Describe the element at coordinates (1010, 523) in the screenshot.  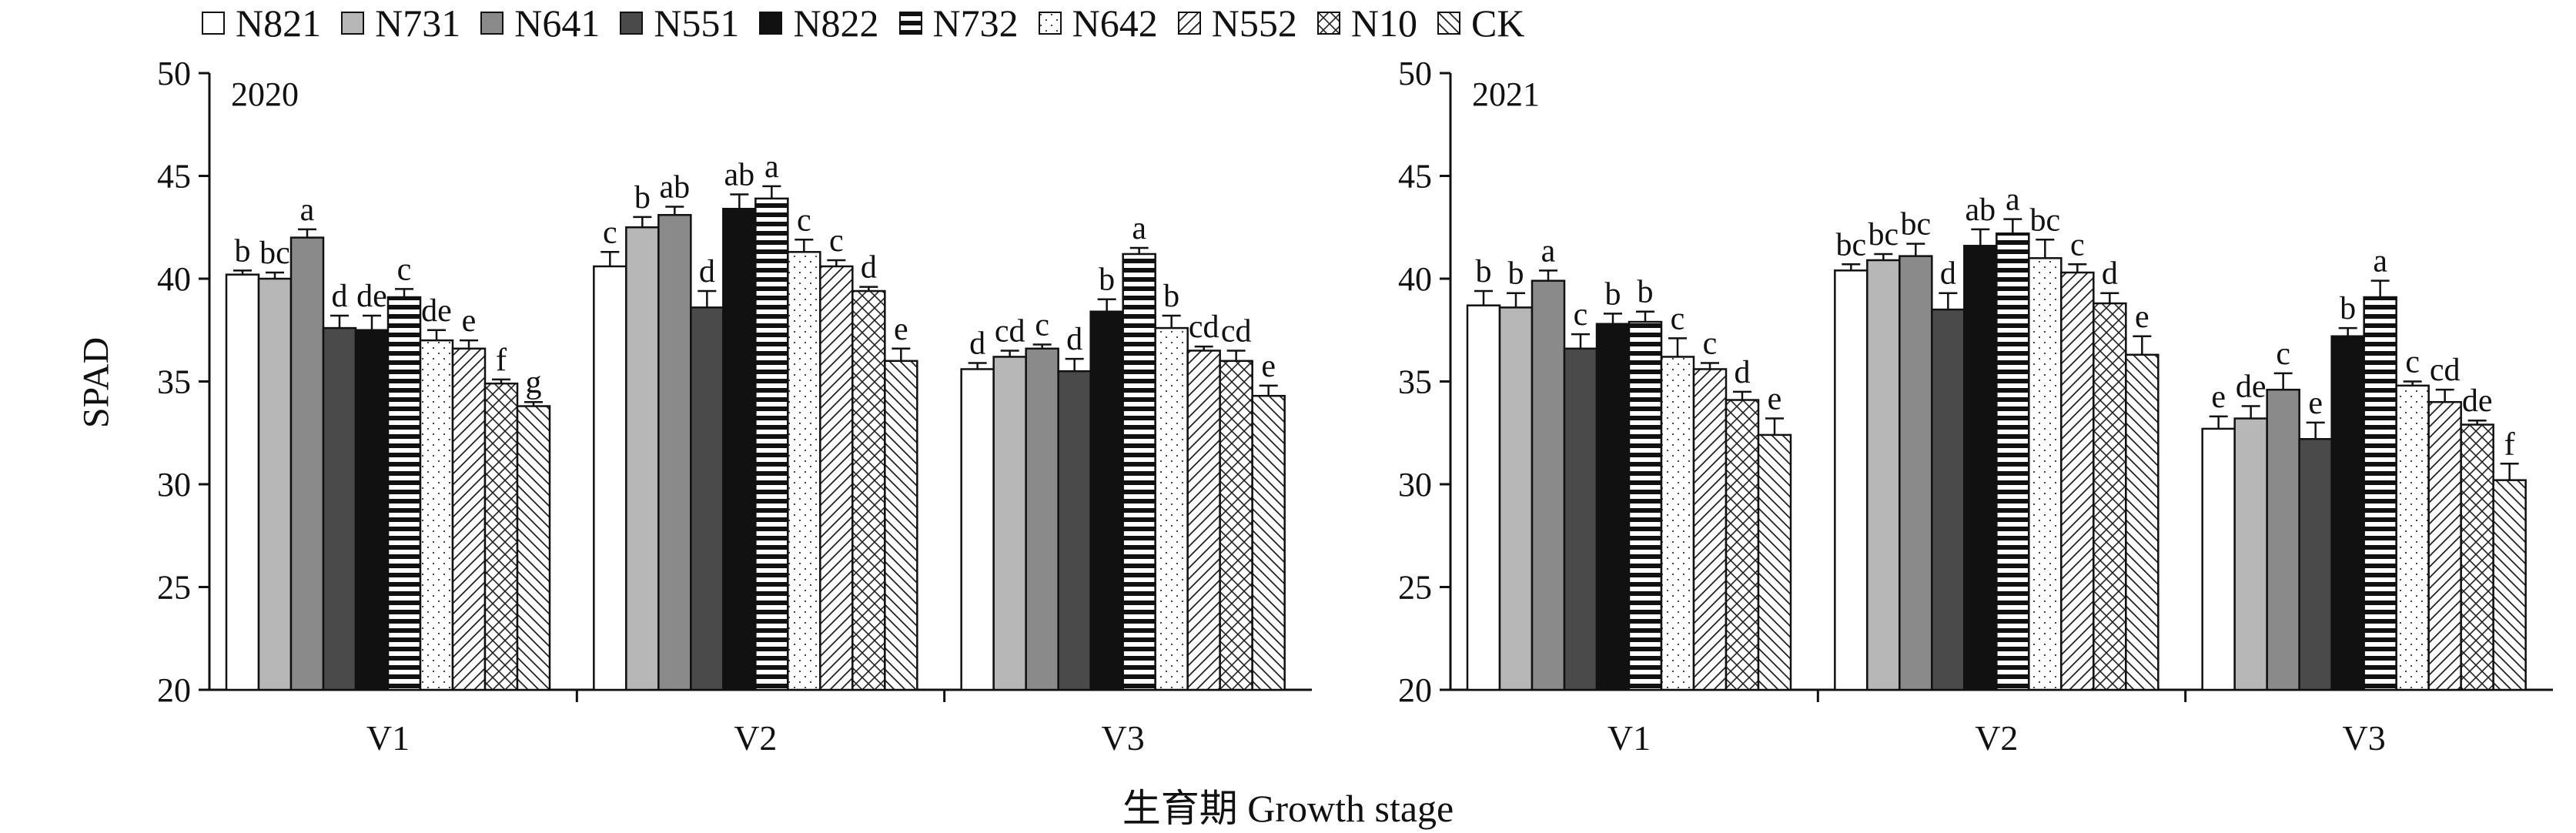
I see `bar-n731-v3` at that location.